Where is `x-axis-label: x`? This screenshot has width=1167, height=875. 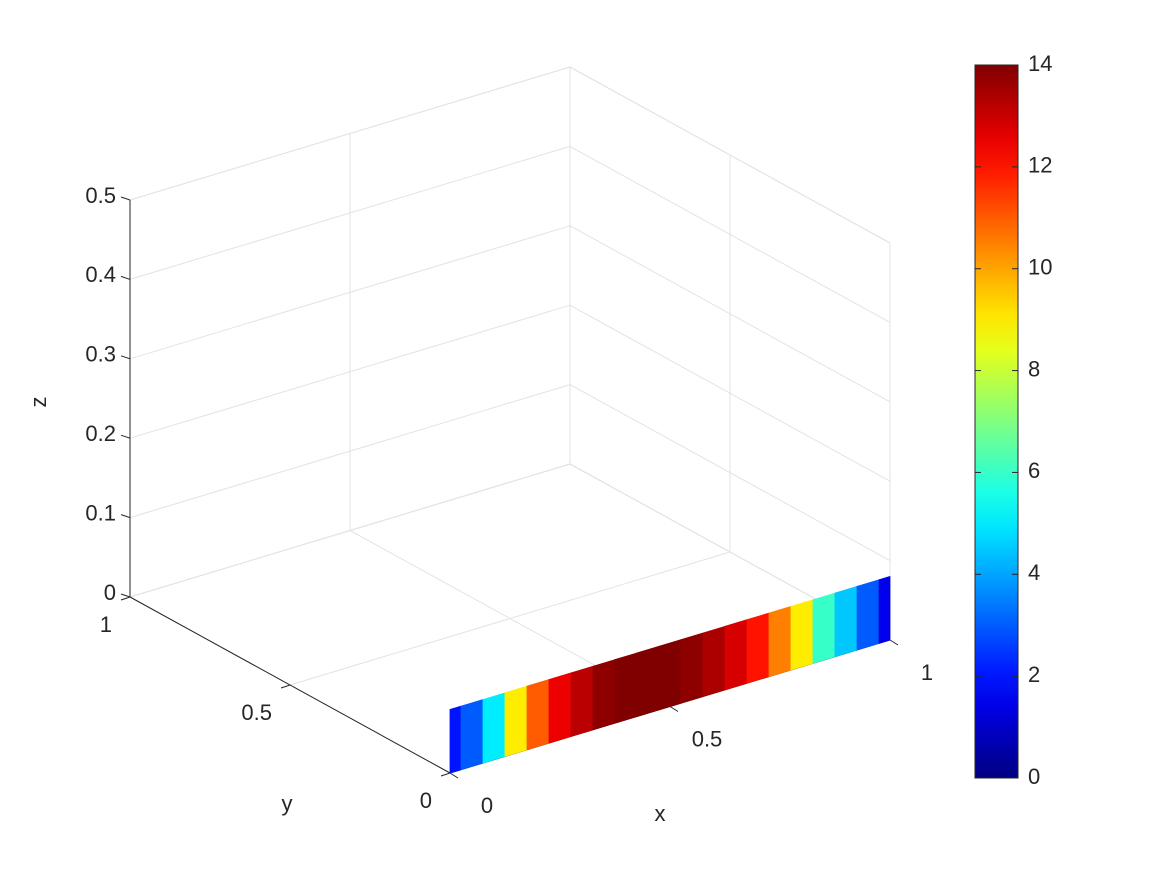 x-axis-label: x is located at coordinates (660, 813).